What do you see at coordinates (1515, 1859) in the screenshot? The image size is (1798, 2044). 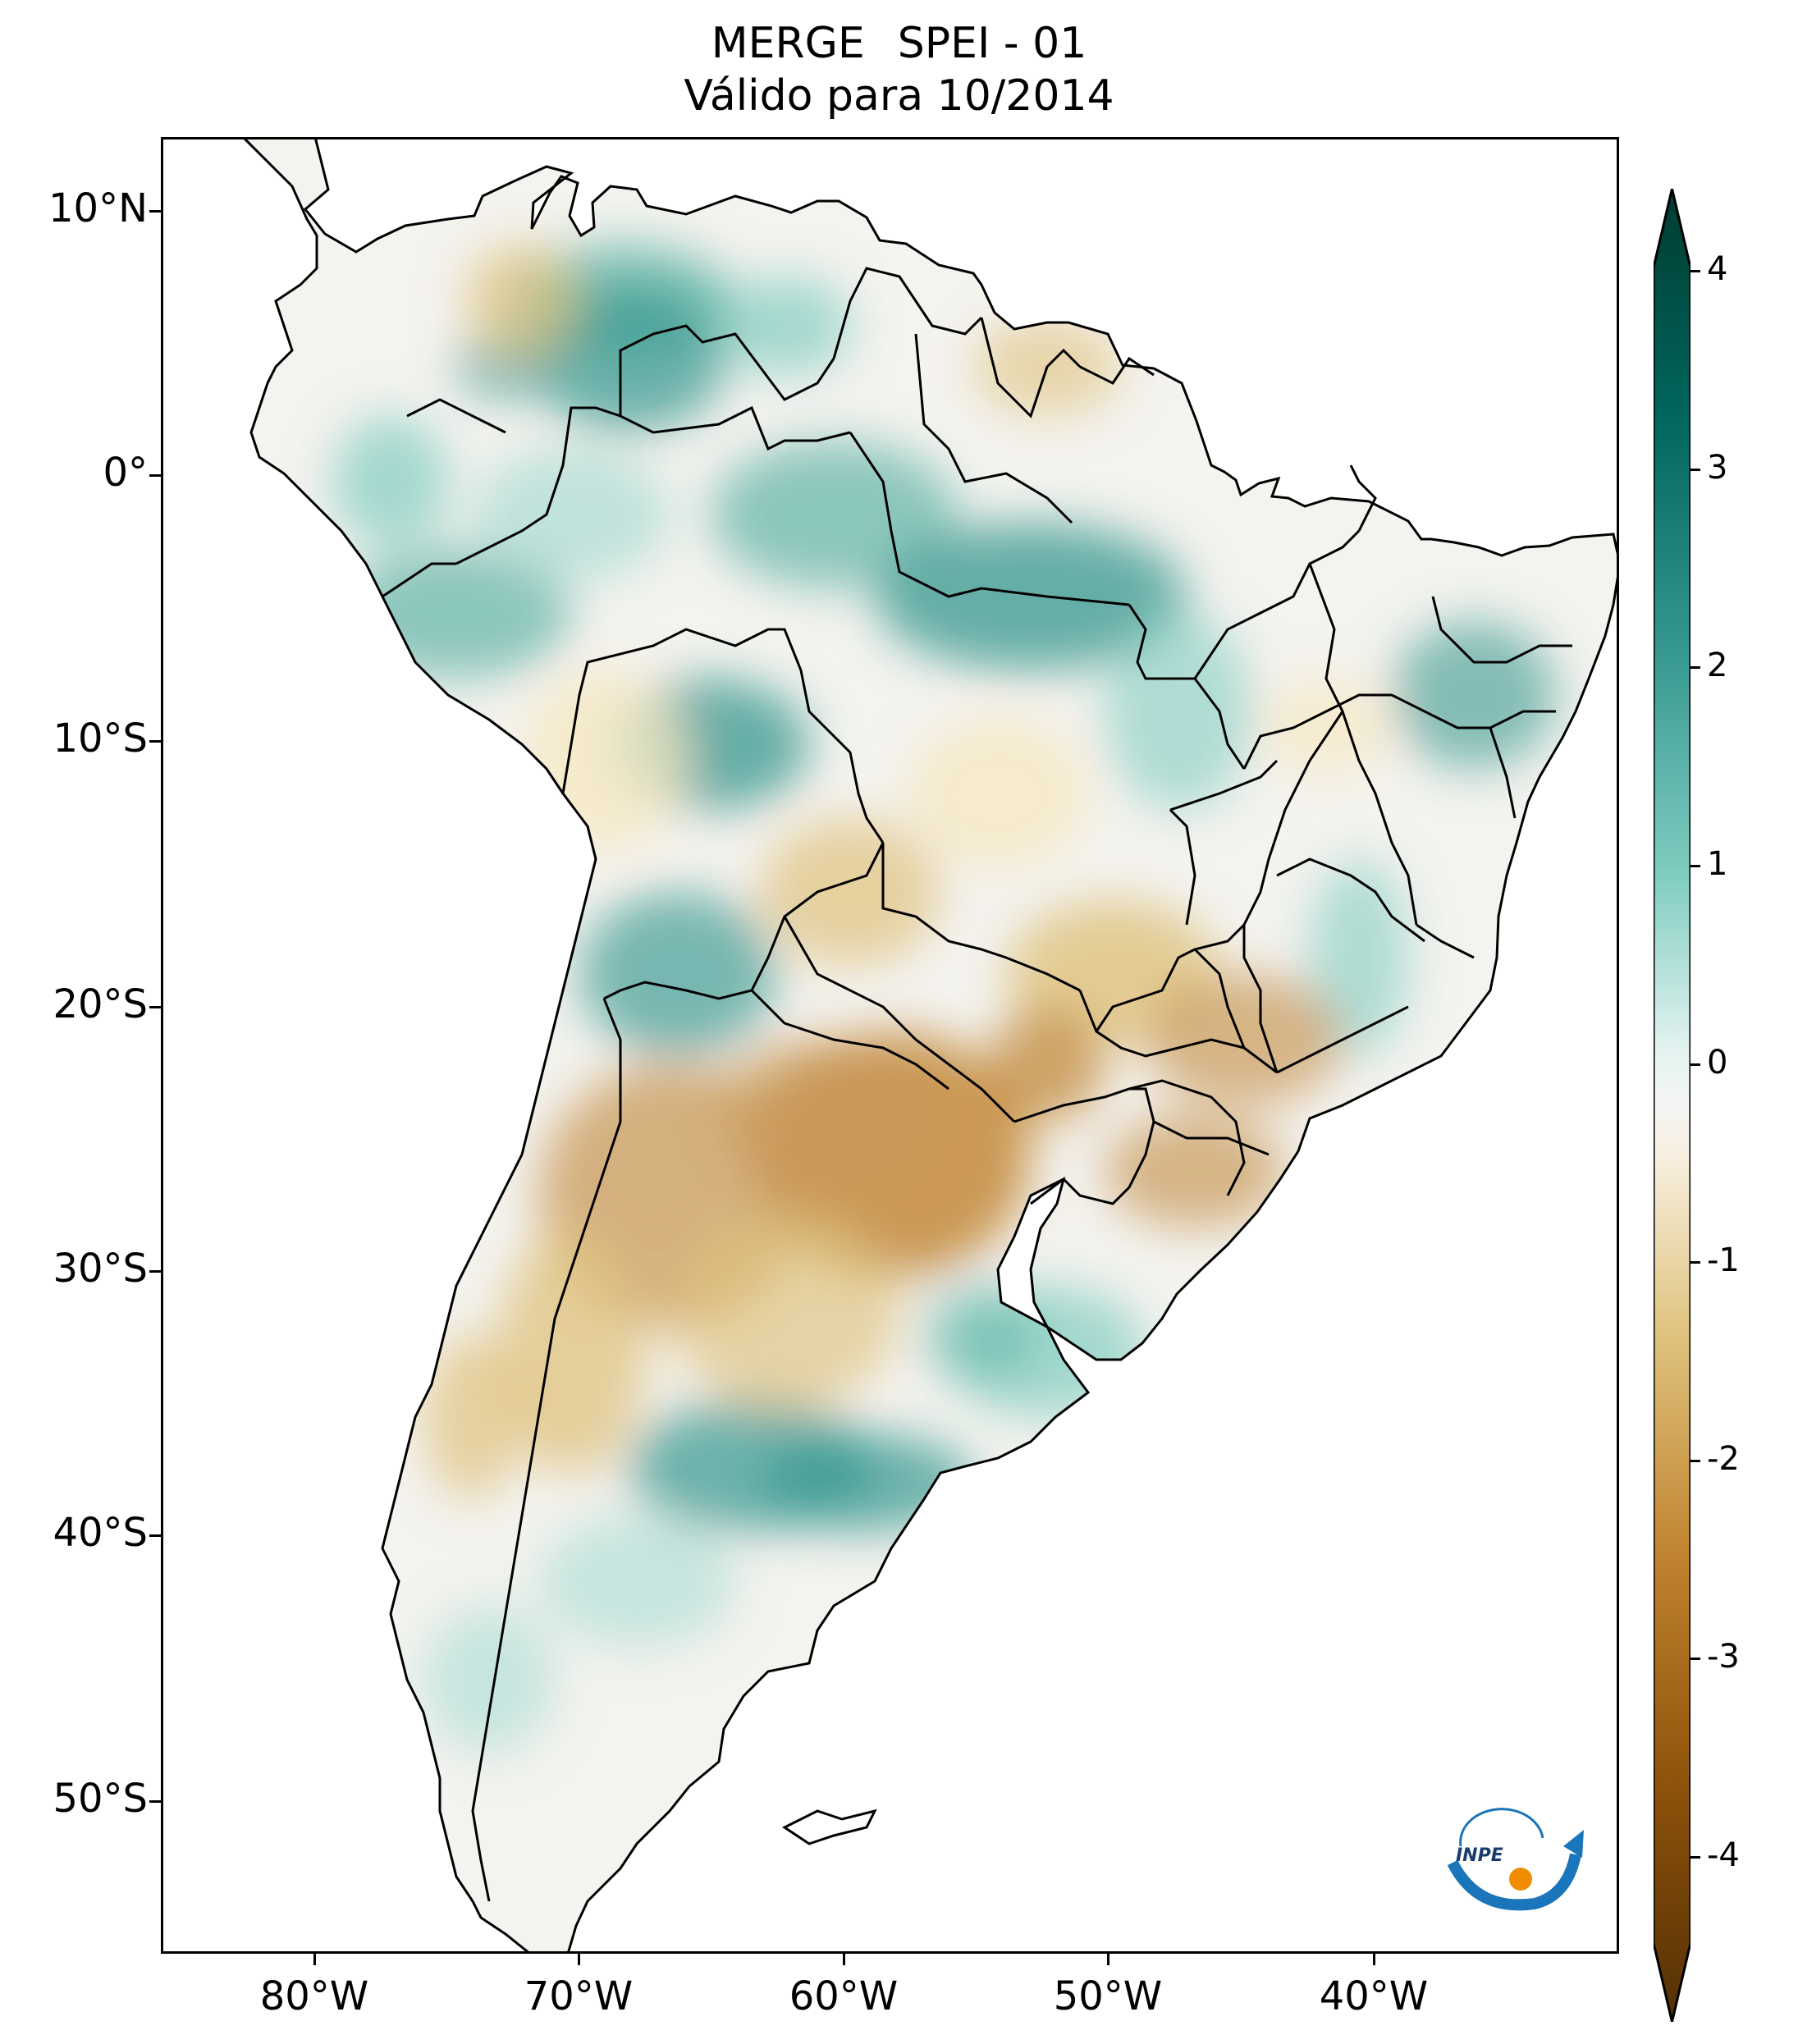 I see `inpe-logo: INPE` at bounding box center [1515, 1859].